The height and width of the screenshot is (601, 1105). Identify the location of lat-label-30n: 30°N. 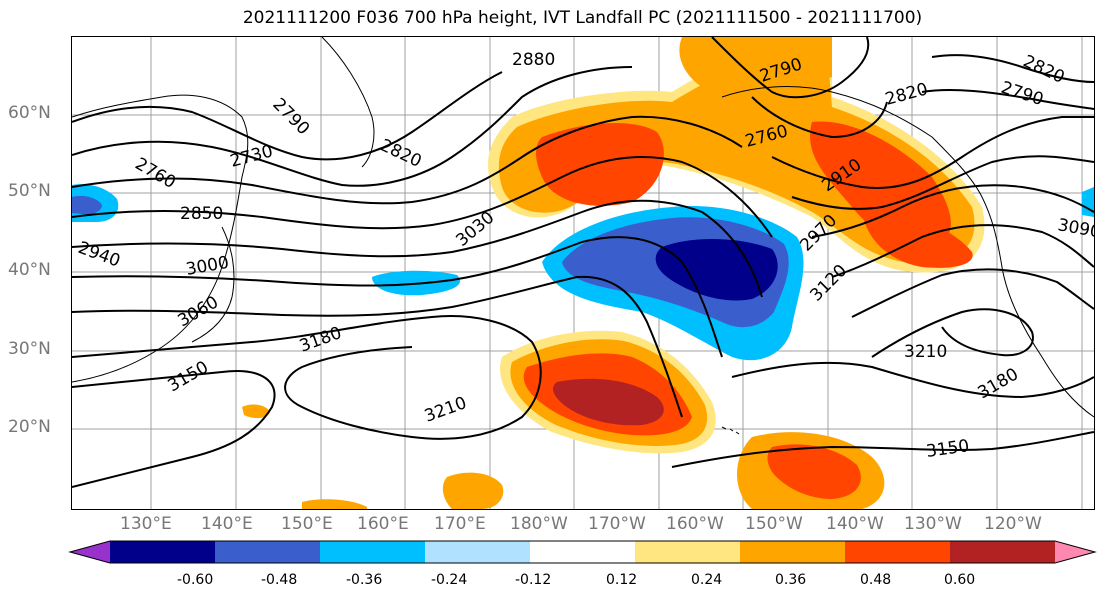
(29, 349).